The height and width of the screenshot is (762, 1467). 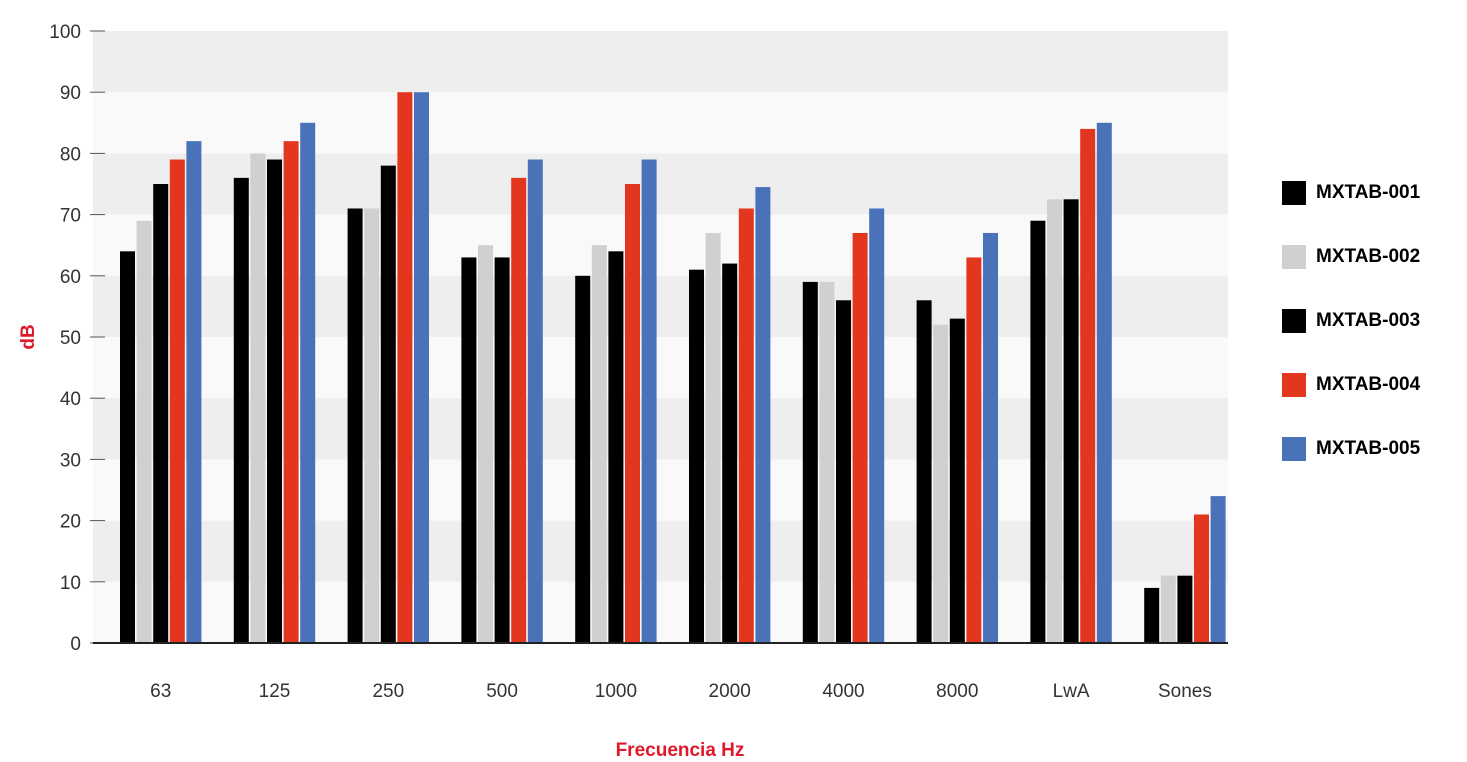 I want to click on x-tick-label: 8000, so click(x=957, y=691).